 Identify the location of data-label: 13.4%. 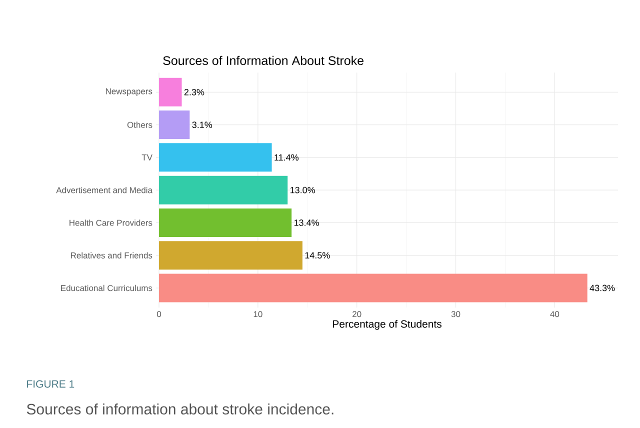
(306, 223).